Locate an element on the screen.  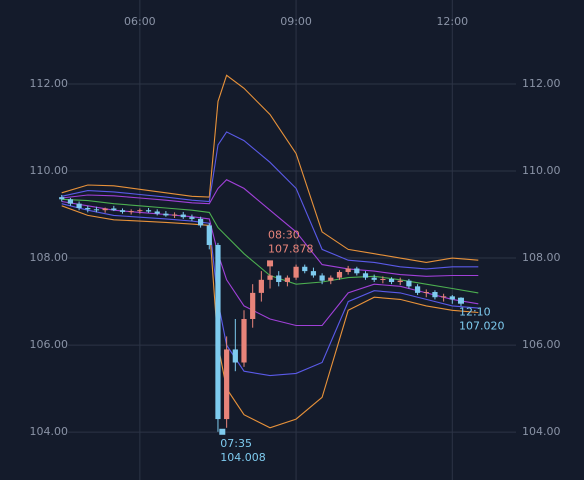
annotation-time: 12:10 is located at coordinates (475, 312).